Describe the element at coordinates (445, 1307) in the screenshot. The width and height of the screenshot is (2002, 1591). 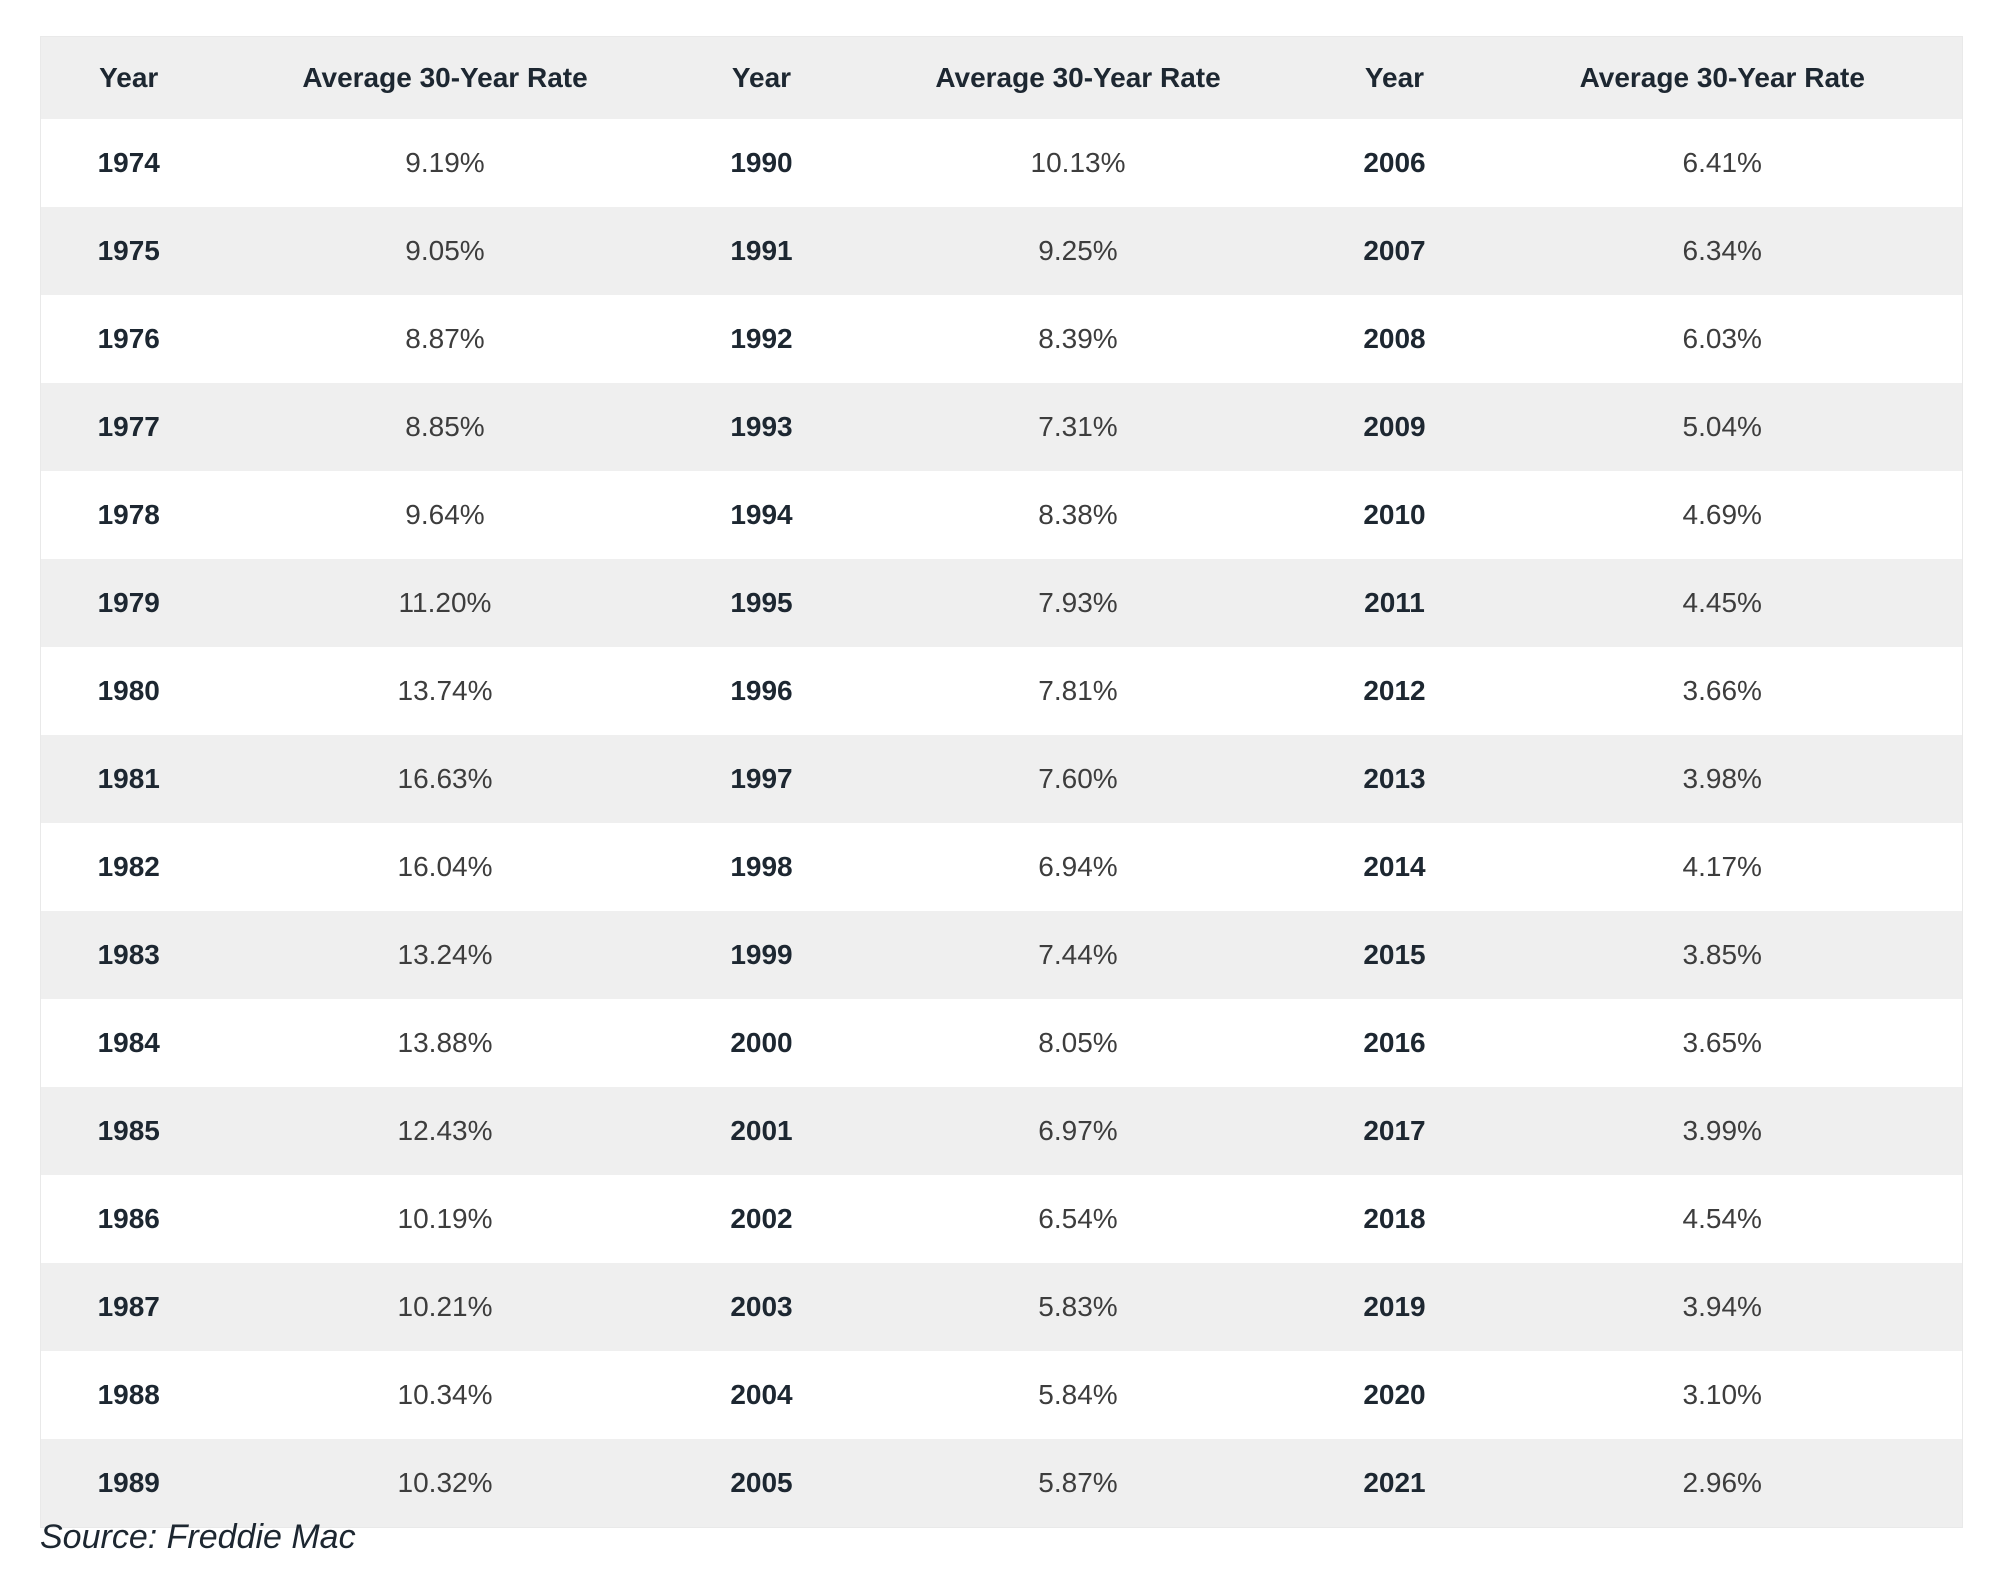
I see `rate-cell: 10.21%` at that location.